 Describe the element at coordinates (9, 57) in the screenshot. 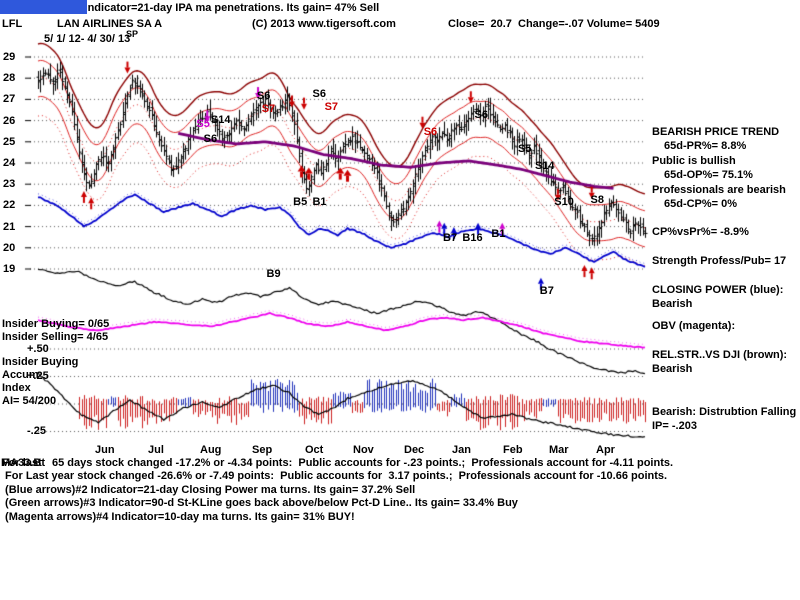

I see `price-axis-label: 29` at that location.